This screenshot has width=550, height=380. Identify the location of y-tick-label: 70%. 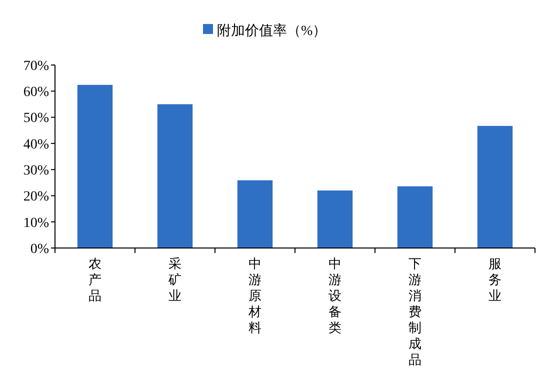
(36, 66).